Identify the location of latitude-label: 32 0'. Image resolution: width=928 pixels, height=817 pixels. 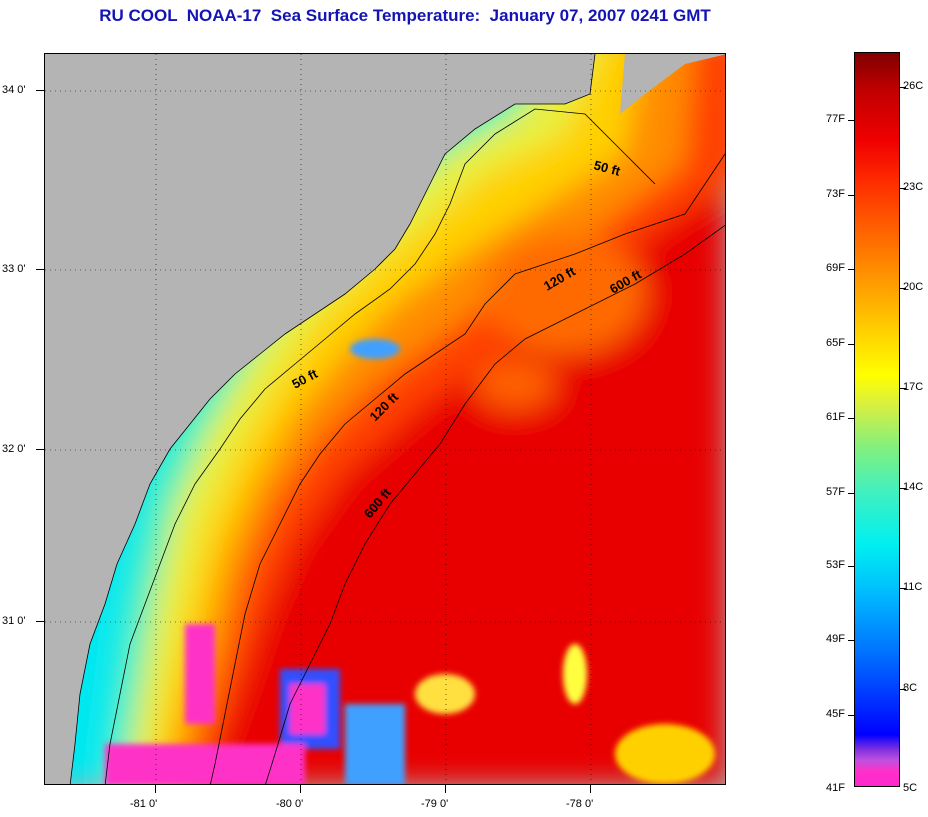
(14, 449).